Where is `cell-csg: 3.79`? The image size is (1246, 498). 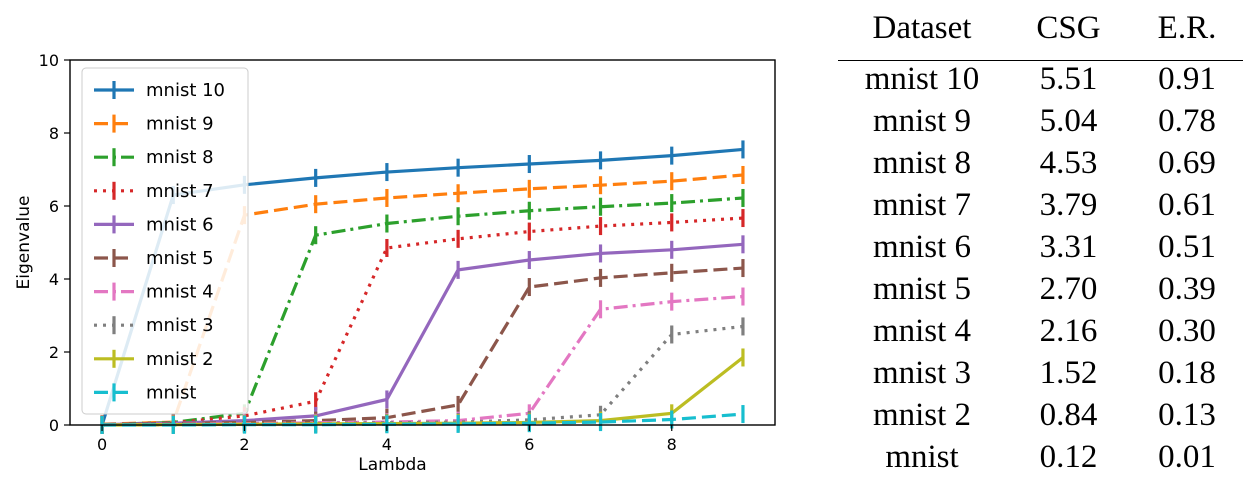
cell-csg: 3.79 is located at coordinates (1068, 205).